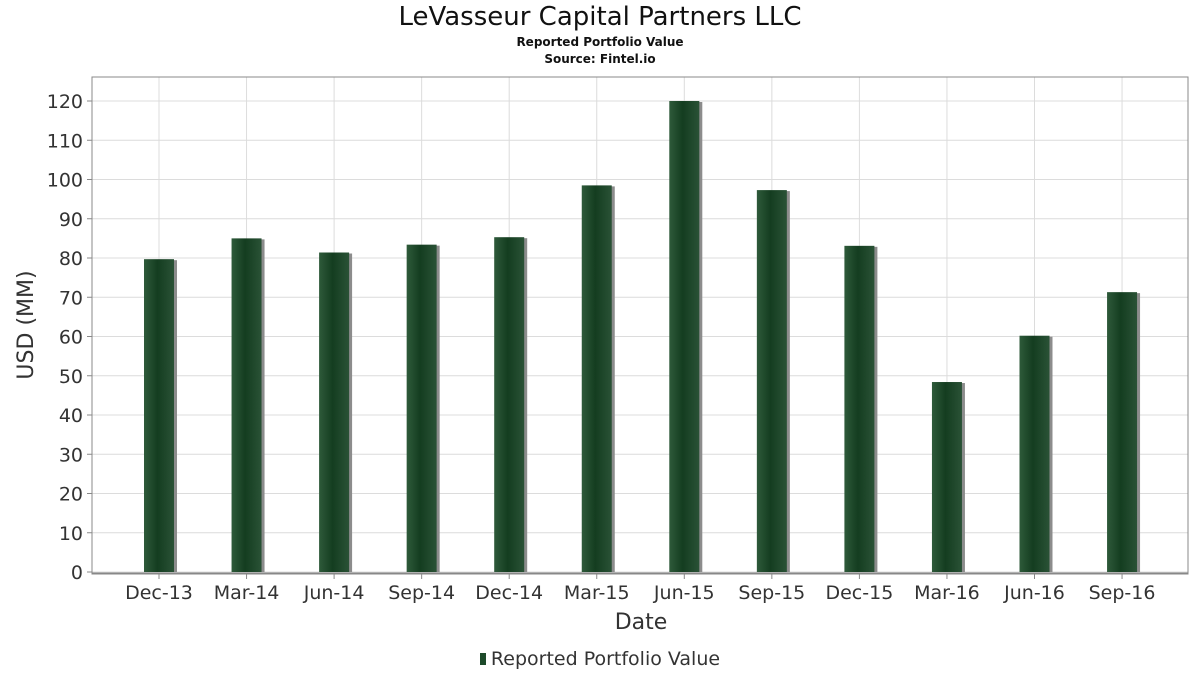 This screenshot has height=675, width=1200. Describe the element at coordinates (71, 534) in the screenshot. I see `y-tick-label: 10` at that location.